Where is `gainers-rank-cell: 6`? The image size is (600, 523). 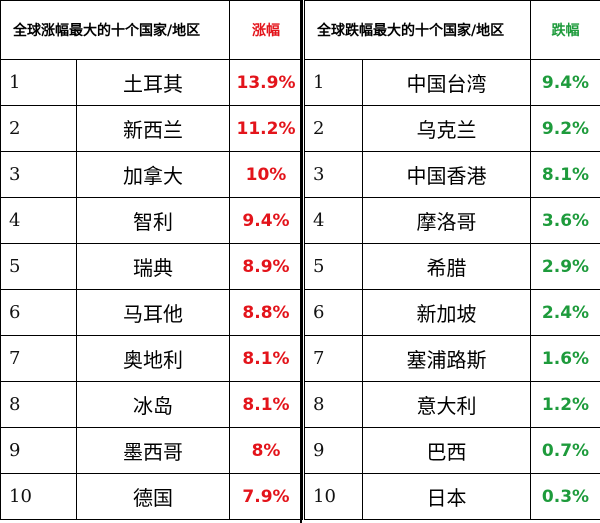
gainers-rank-cell: 6 is located at coordinates (38, 312).